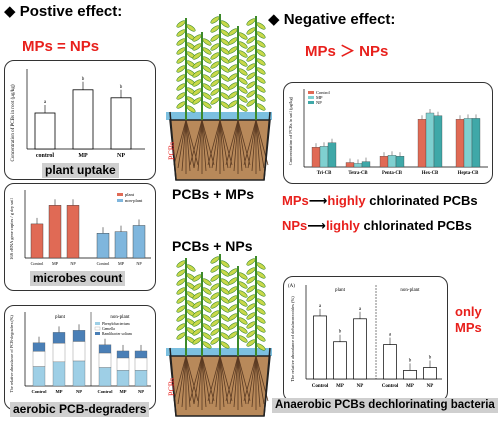  I want to click on category-label: Tri-CB, so click(324, 173).